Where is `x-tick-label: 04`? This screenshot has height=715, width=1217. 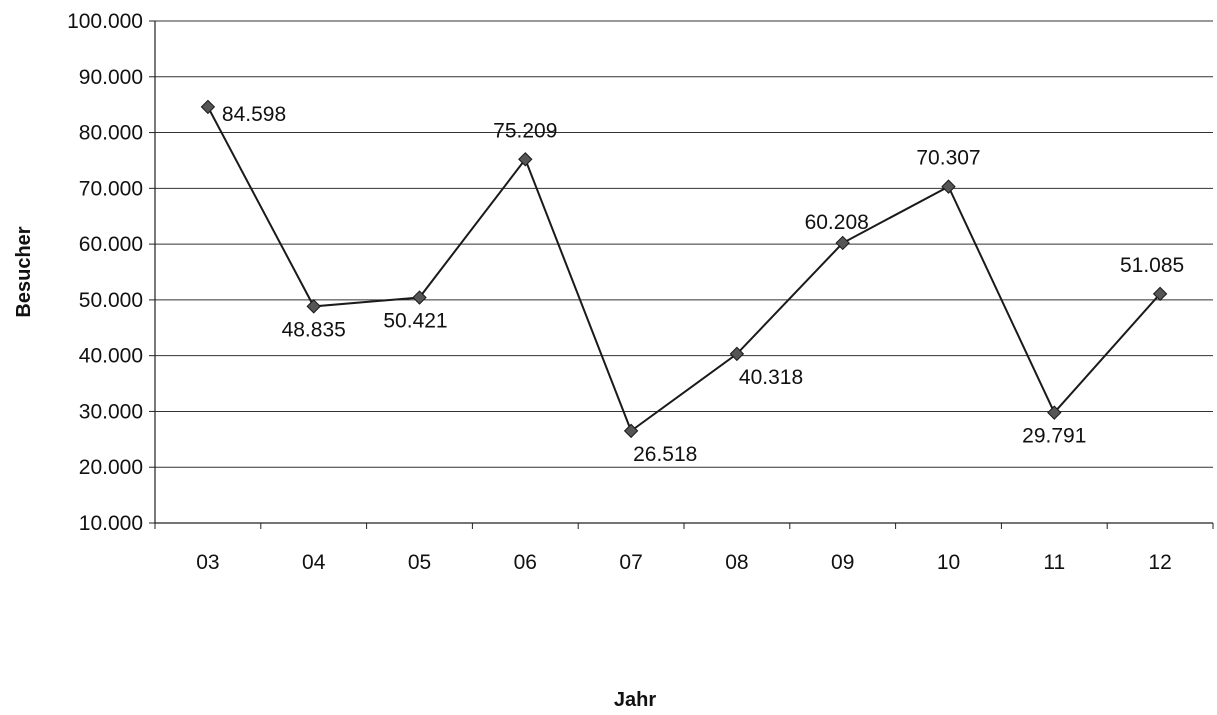
x-tick-label: 04 is located at coordinates (314, 562).